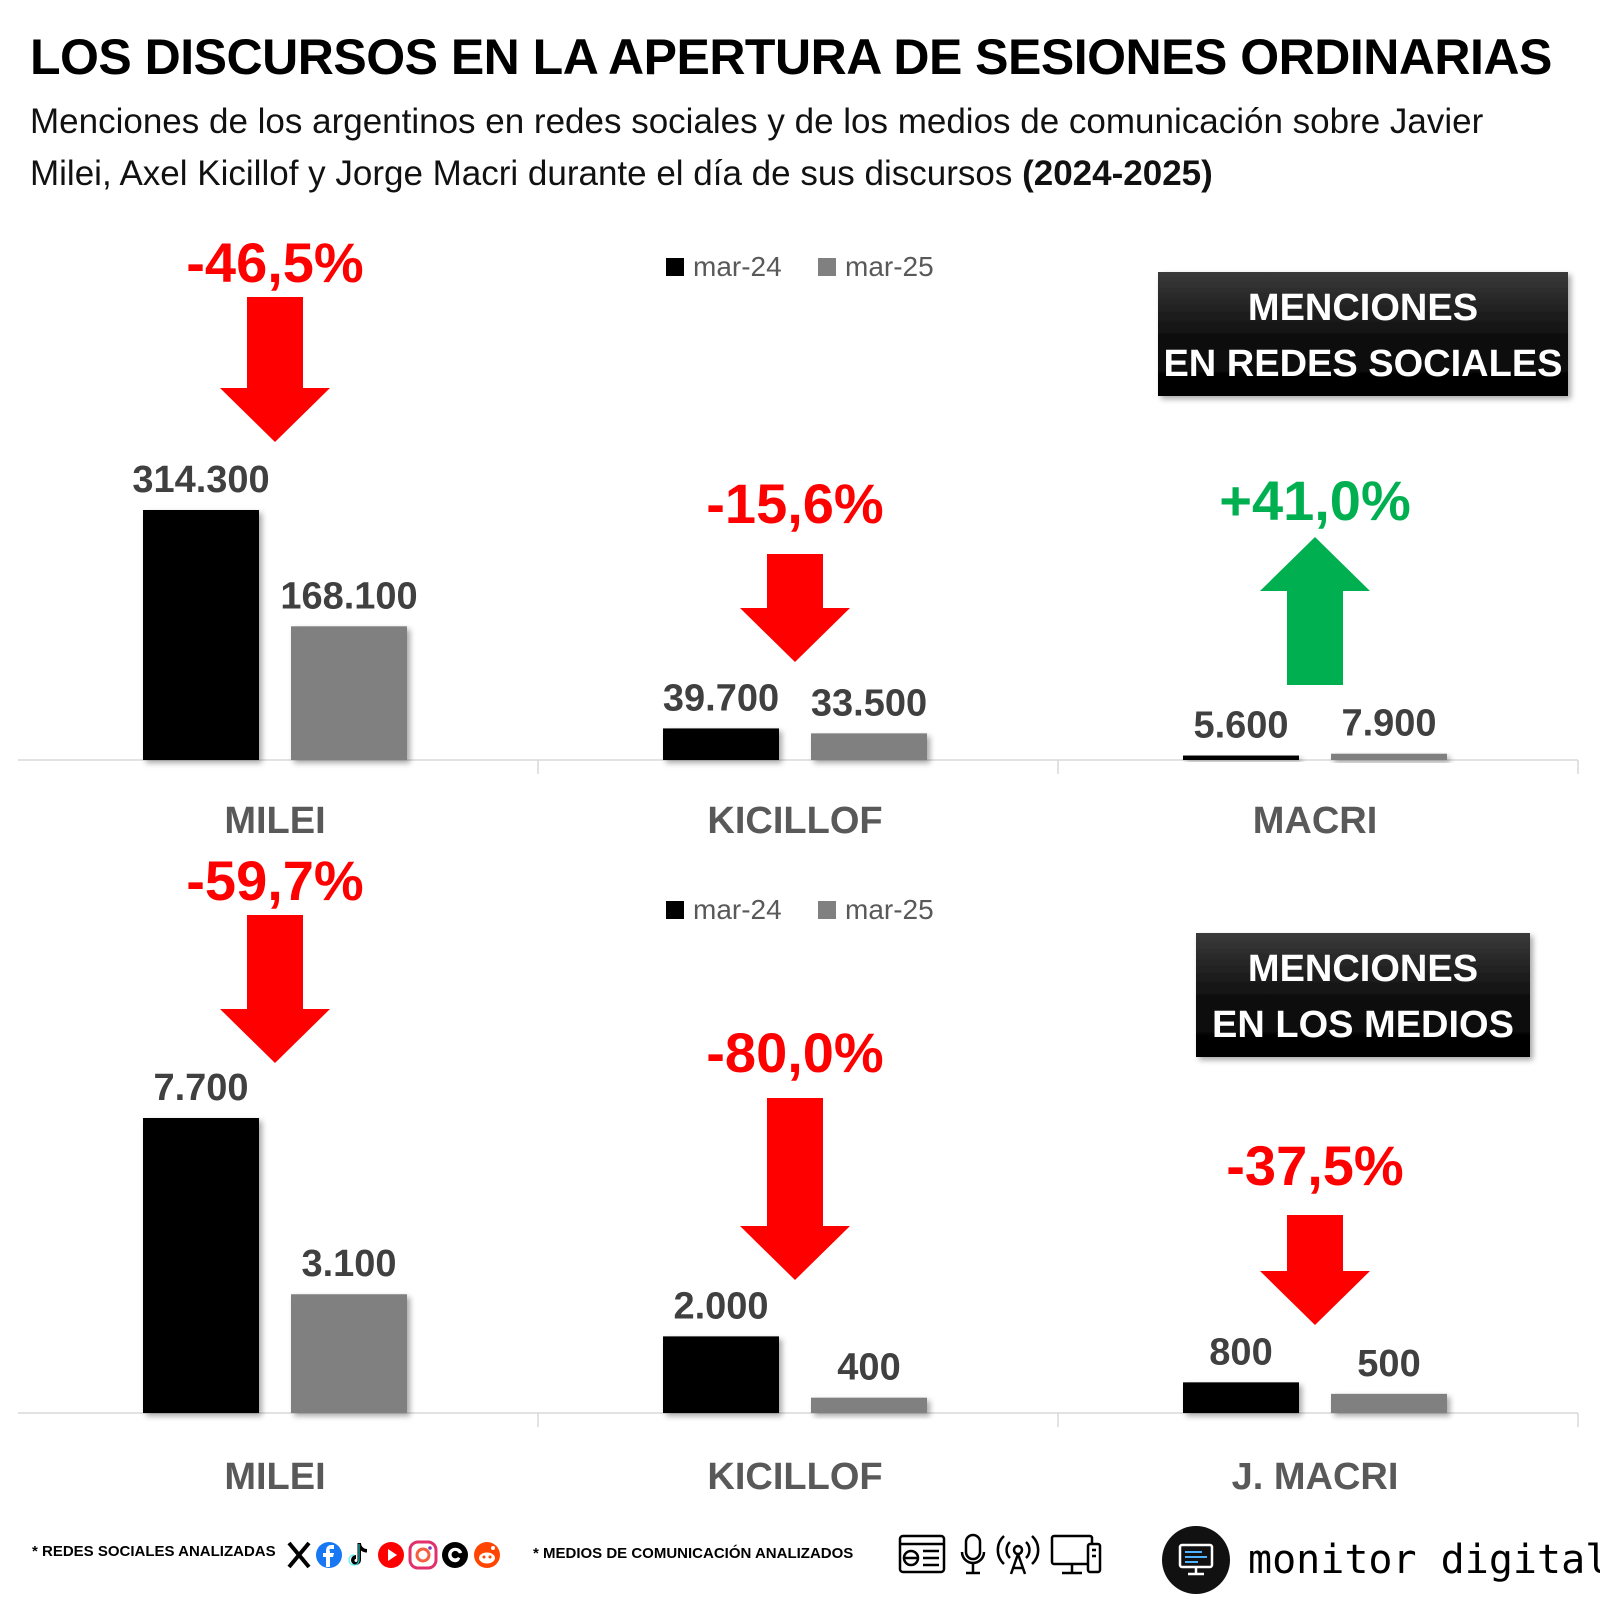  What do you see at coordinates (455, 1555) in the screenshot?
I see `threads-icon` at bounding box center [455, 1555].